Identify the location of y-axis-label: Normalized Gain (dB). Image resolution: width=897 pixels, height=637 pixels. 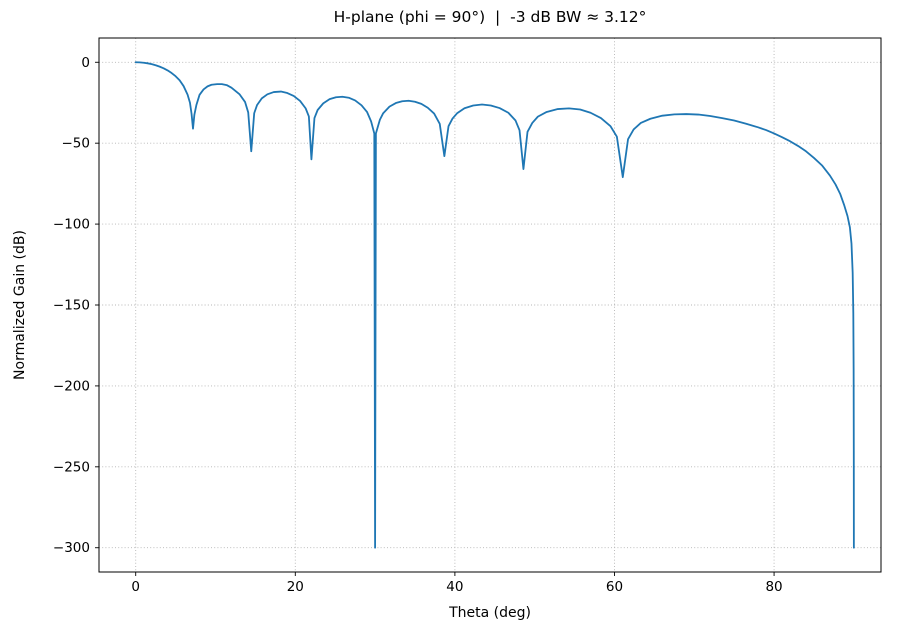
(20, 305).